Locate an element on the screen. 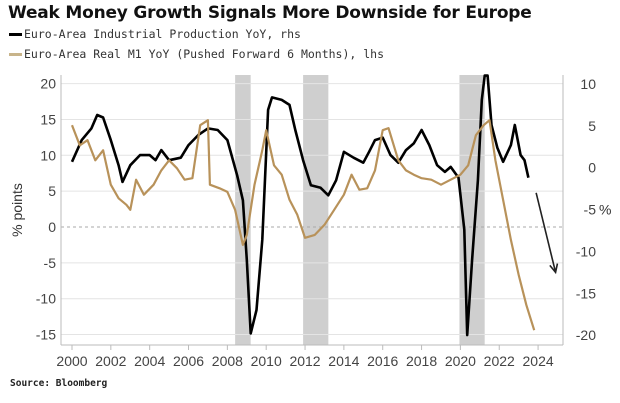 This screenshot has width=620, height=403. y-left-tick-label: 20 is located at coordinates (48, 84).